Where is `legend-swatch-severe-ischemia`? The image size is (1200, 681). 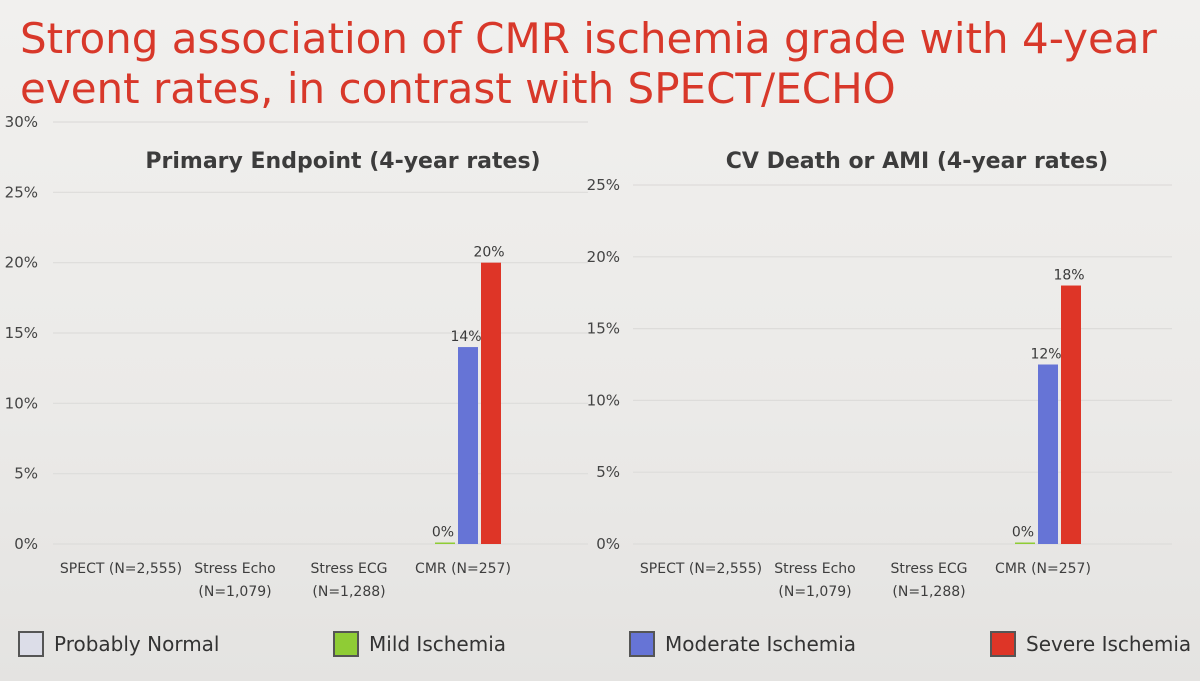 legend-swatch-severe-ischemia is located at coordinates (1003, 644).